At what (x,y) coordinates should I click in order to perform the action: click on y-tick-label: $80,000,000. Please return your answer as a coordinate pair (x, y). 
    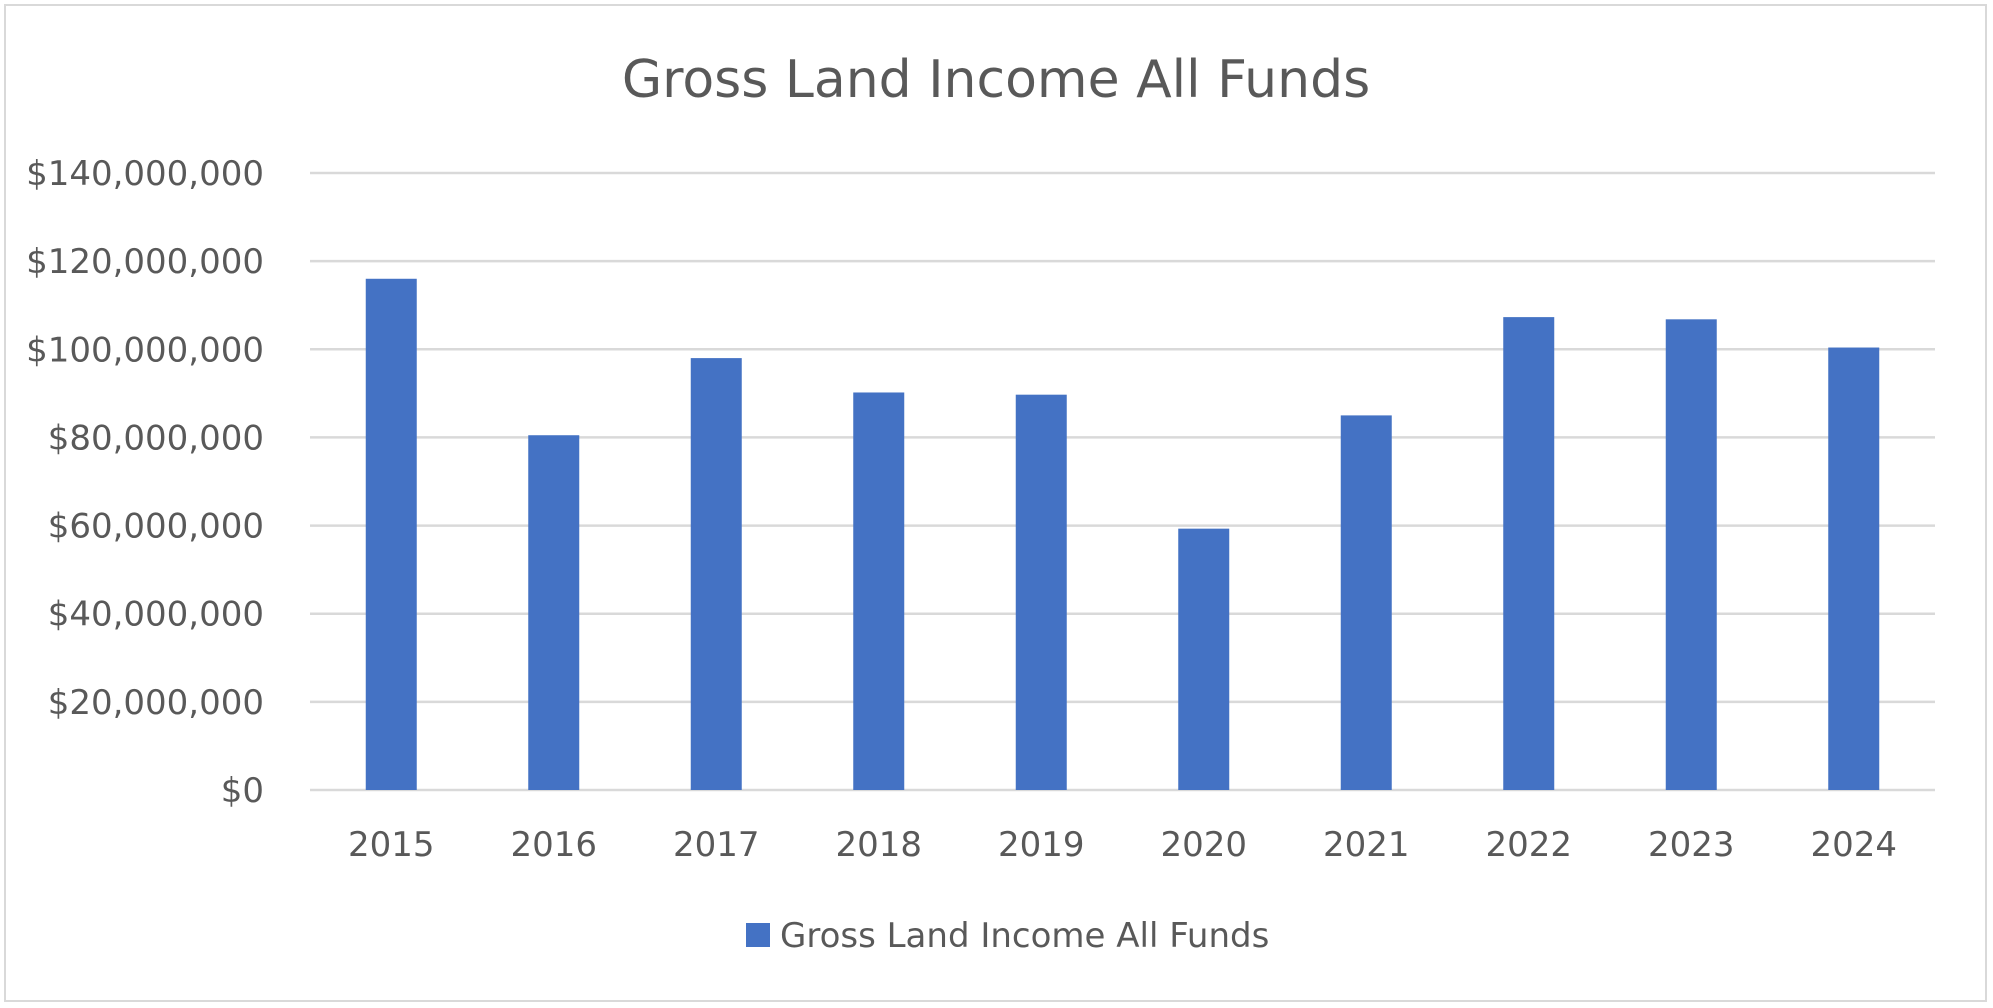
    Looking at the image, I should click on (156, 438).